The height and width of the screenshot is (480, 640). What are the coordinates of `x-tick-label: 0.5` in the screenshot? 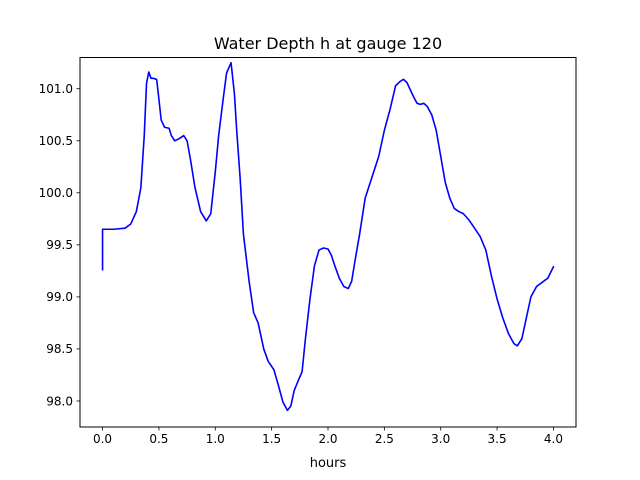 It's located at (158, 439).